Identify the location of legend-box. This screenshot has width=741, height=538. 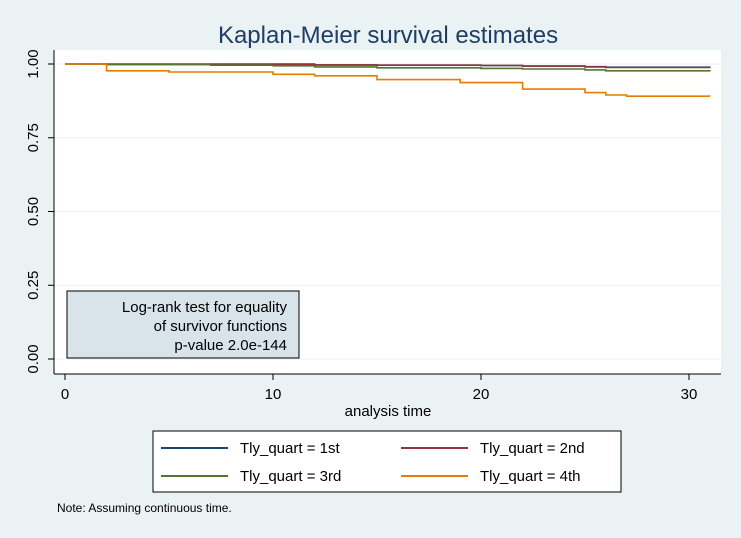
(387, 461).